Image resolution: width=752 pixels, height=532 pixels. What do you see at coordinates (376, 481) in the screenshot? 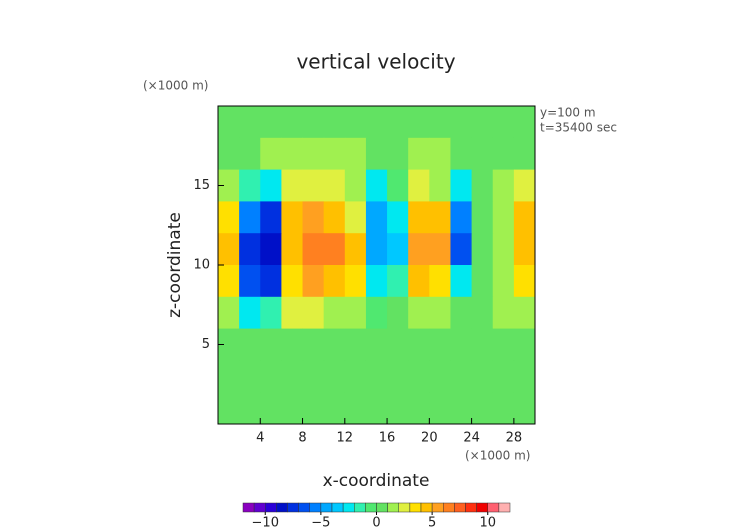
I see `x-axis-label: x-coordinate` at bounding box center [376, 481].